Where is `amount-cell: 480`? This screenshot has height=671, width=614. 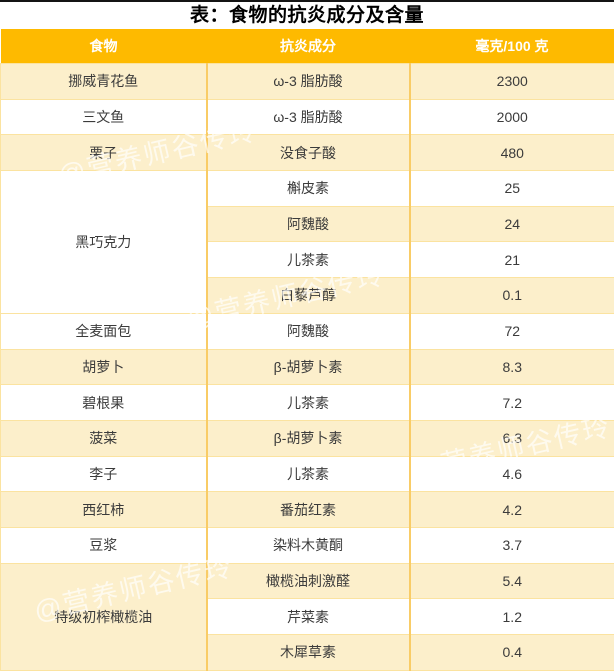 amount-cell: 480 is located at coordinates (511, 153).